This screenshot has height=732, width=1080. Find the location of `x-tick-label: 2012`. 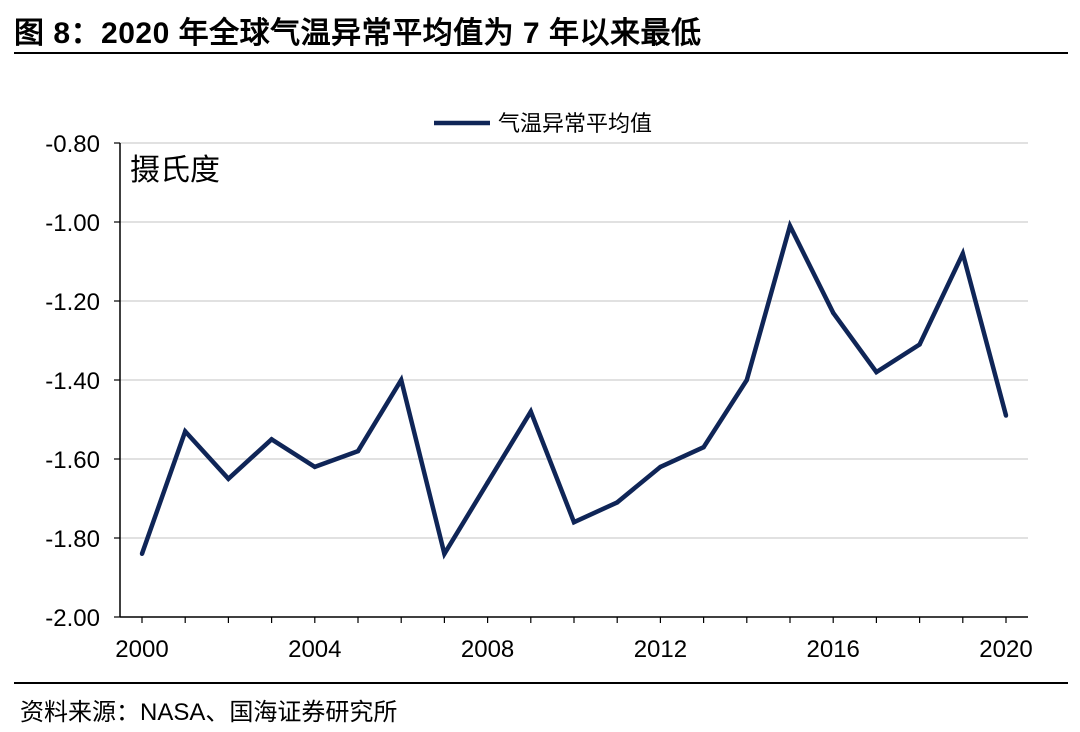

x-tick-label: 2012 is located at coordinates (660, 649).